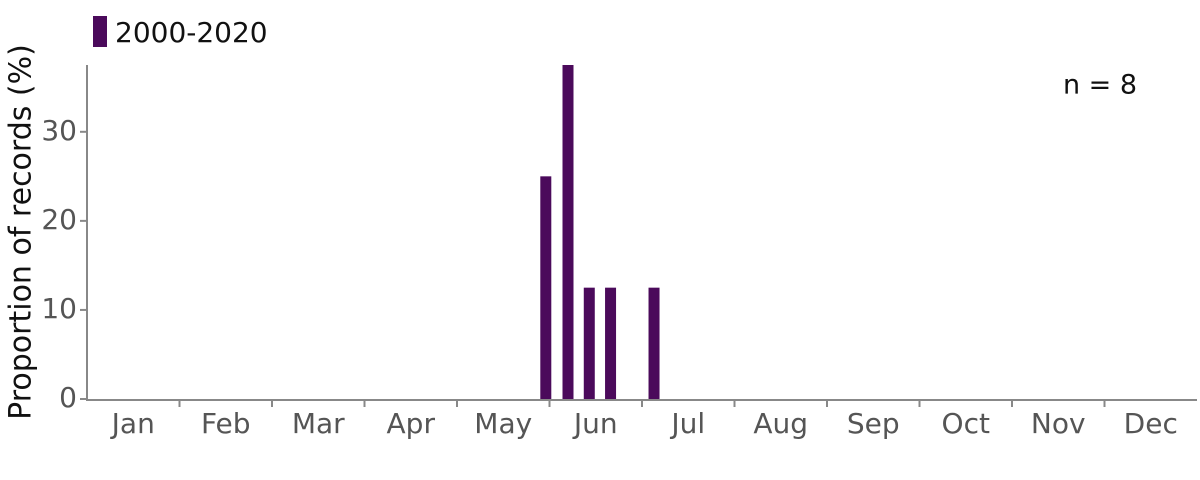 The image size is (1200, 480). I want to click on x-tick-label: Oct, so click(966, 423).